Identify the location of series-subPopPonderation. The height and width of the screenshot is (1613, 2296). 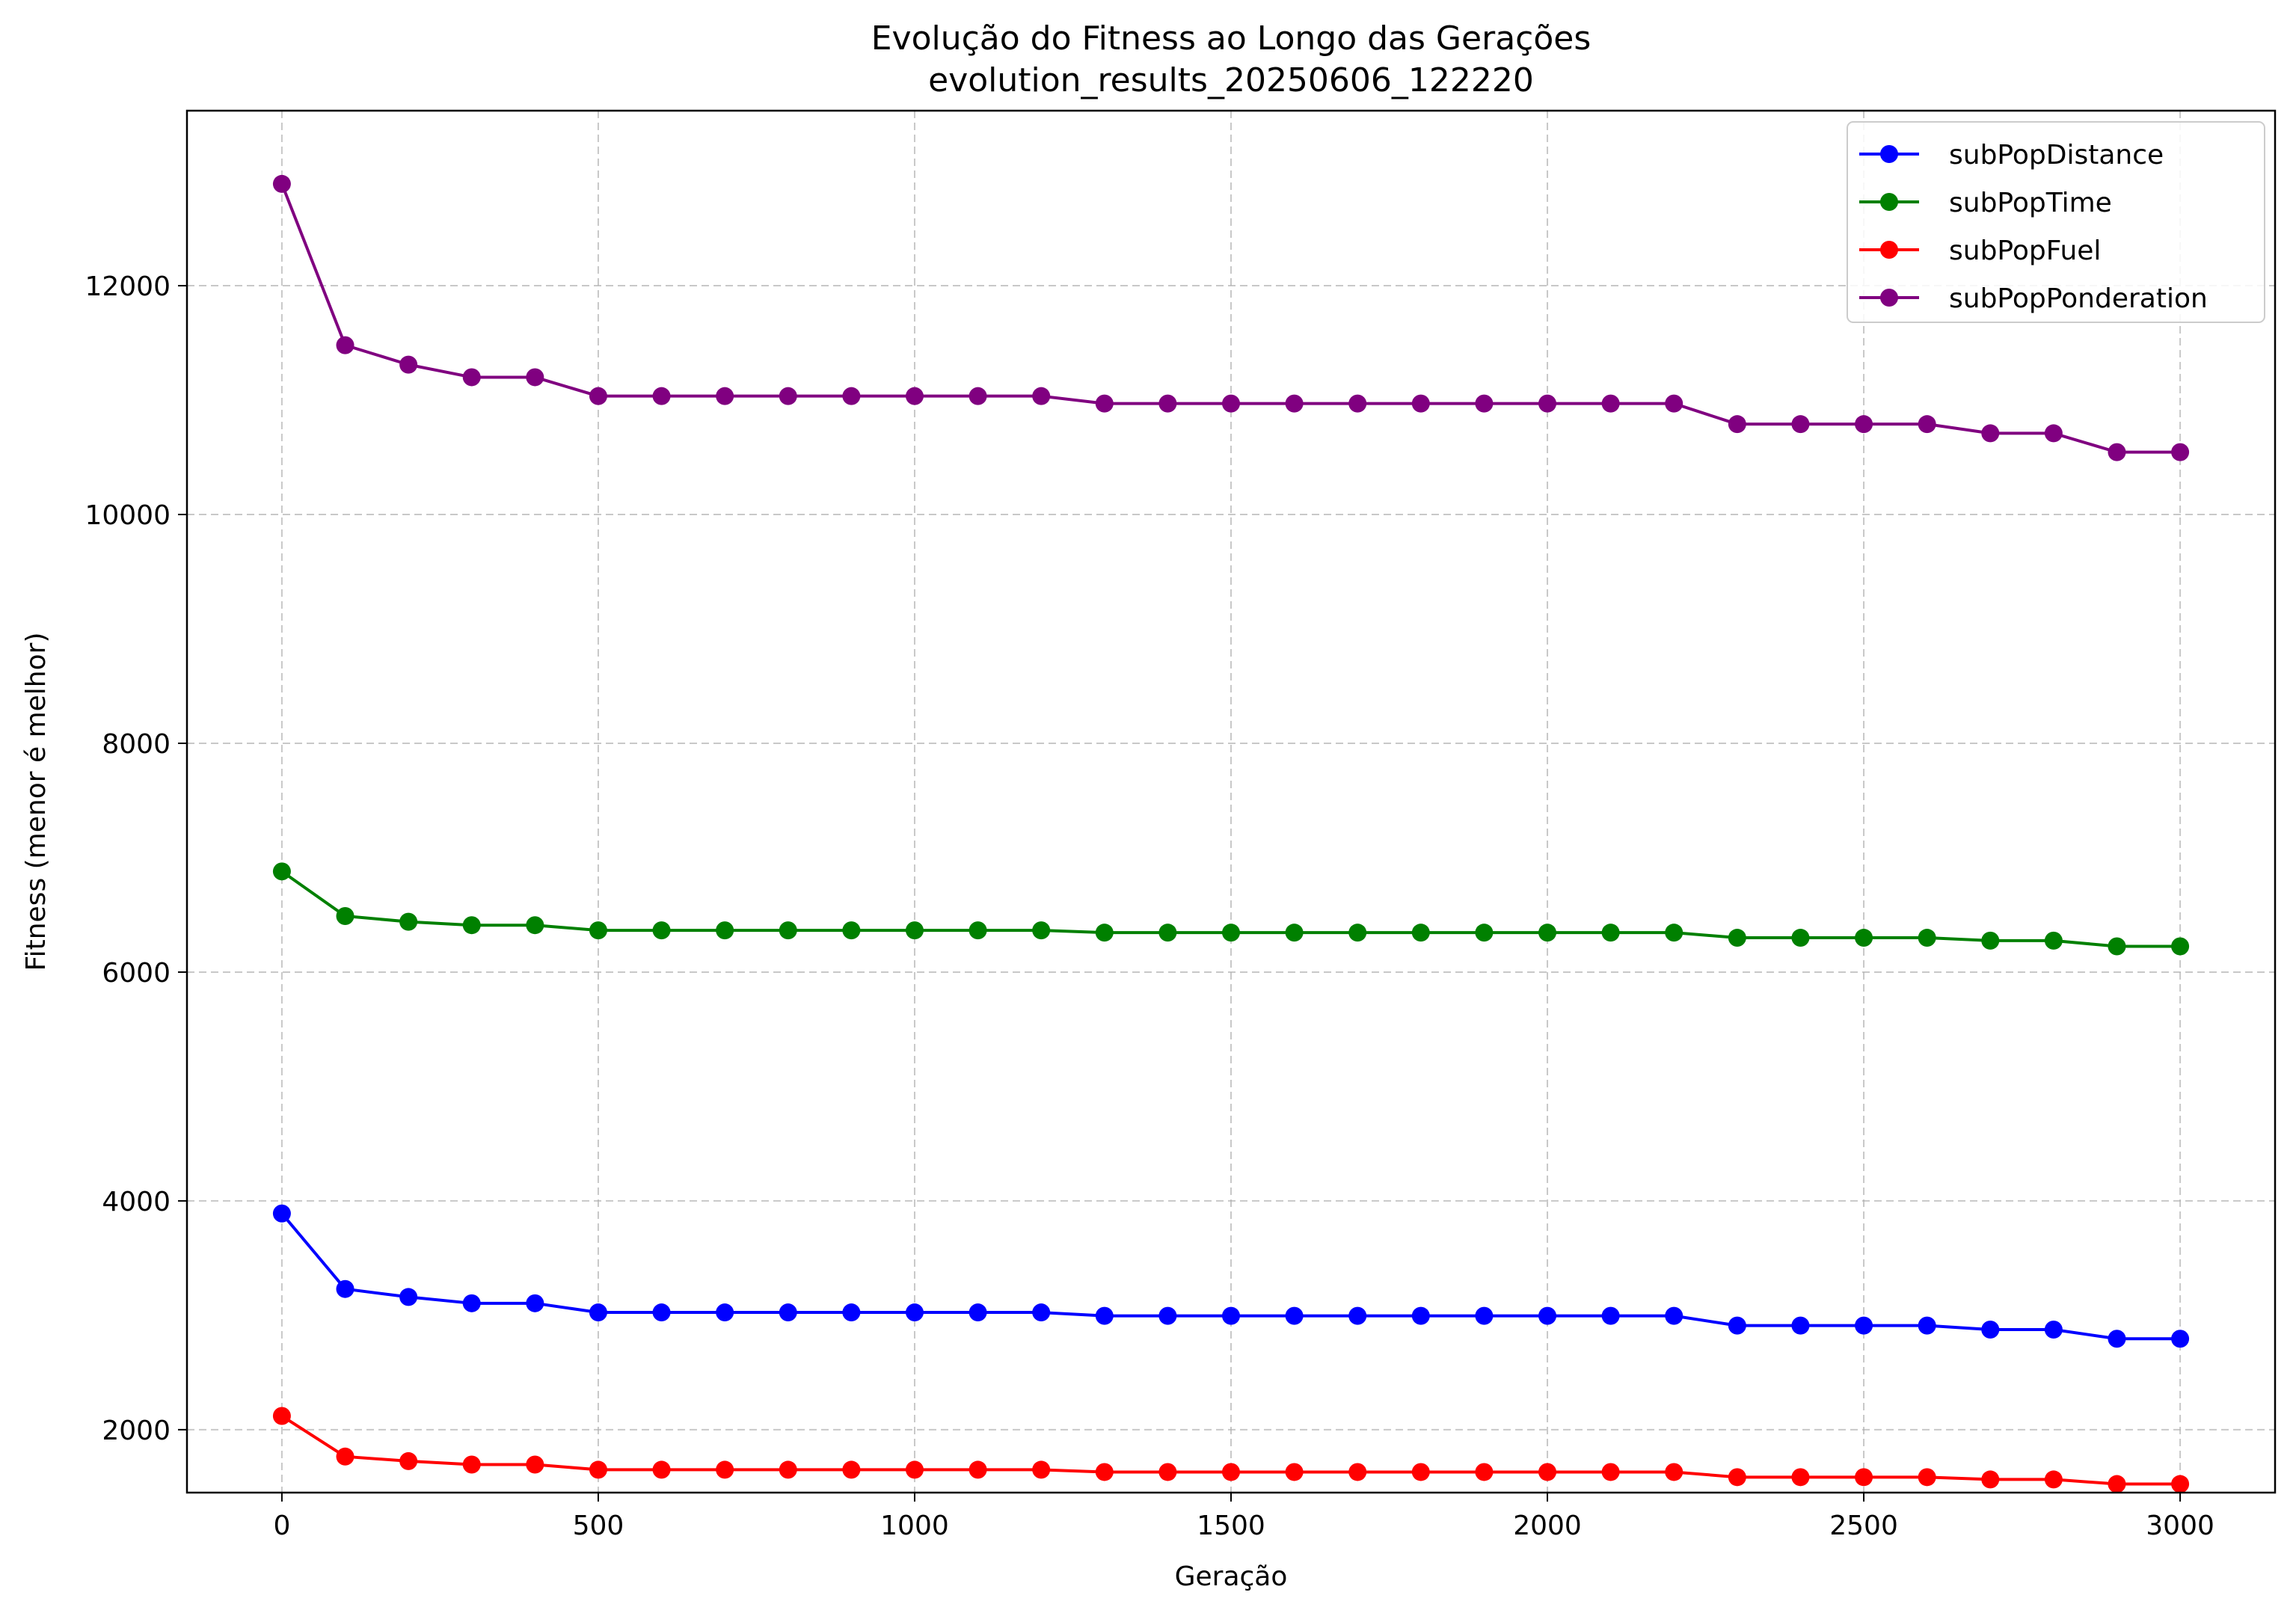
(1231, 317).